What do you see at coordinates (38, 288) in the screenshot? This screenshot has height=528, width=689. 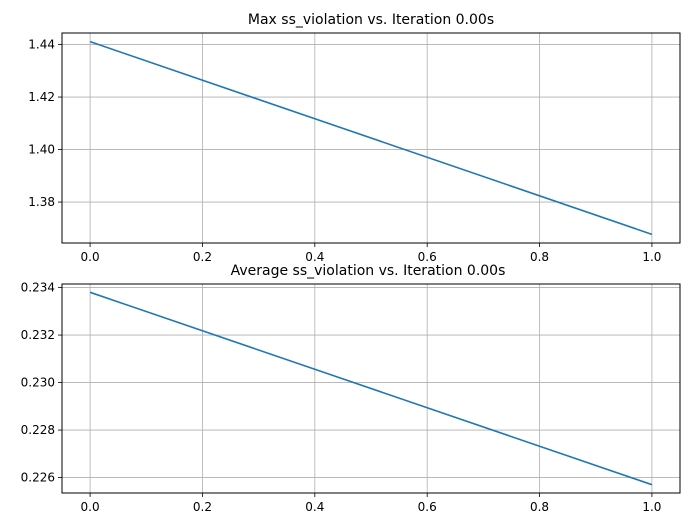 I see `y-tick-label: 0.234` at bounding box center [38, 288].